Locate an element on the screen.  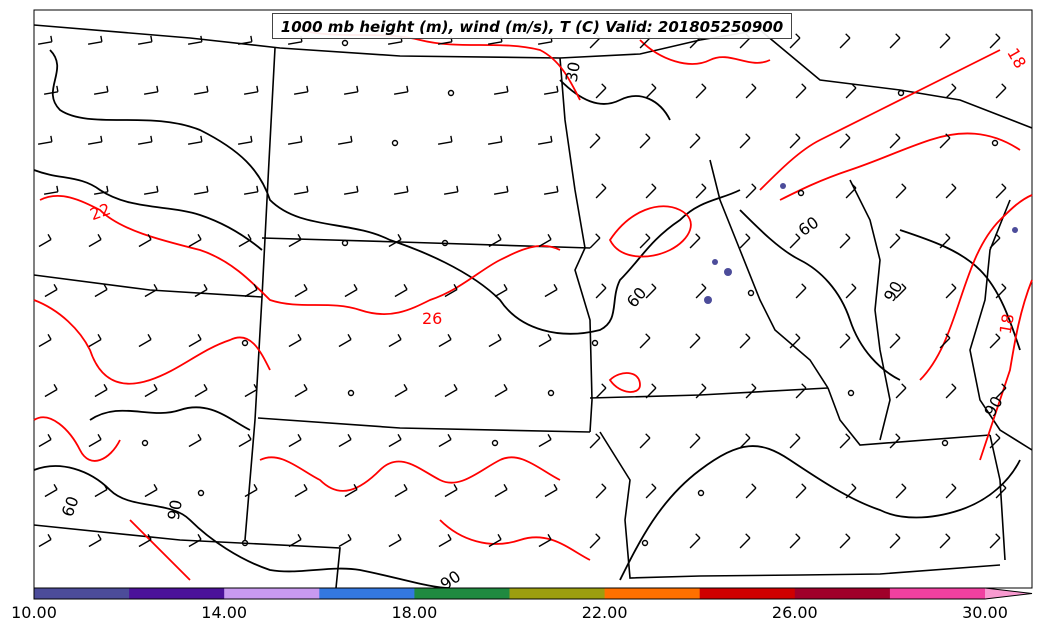
colorbar-outline is located at coordinates (533, 593).